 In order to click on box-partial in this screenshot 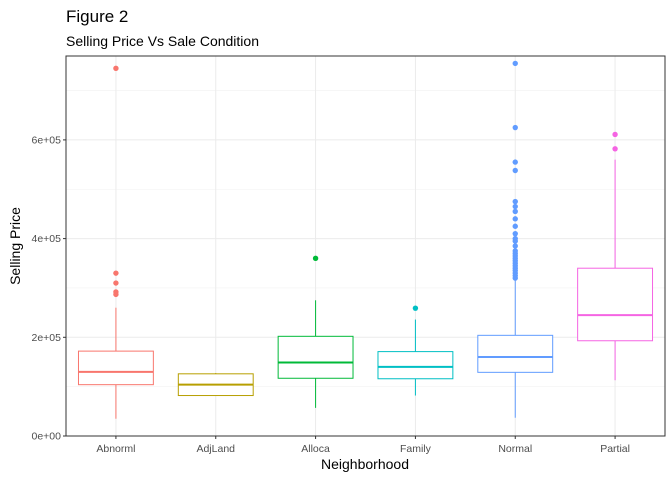, I will do `click(615, 256)`.